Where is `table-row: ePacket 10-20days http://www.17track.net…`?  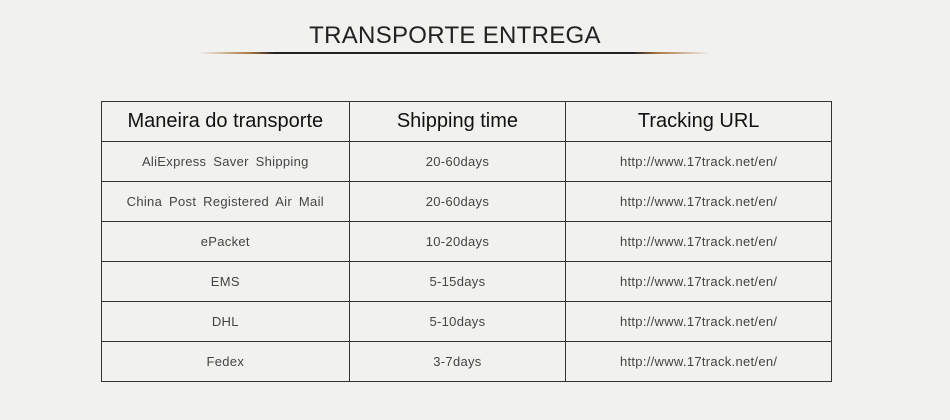 table-row: ePacket 10-20days http://www.17track.net… is located at coordinates (466, 241).